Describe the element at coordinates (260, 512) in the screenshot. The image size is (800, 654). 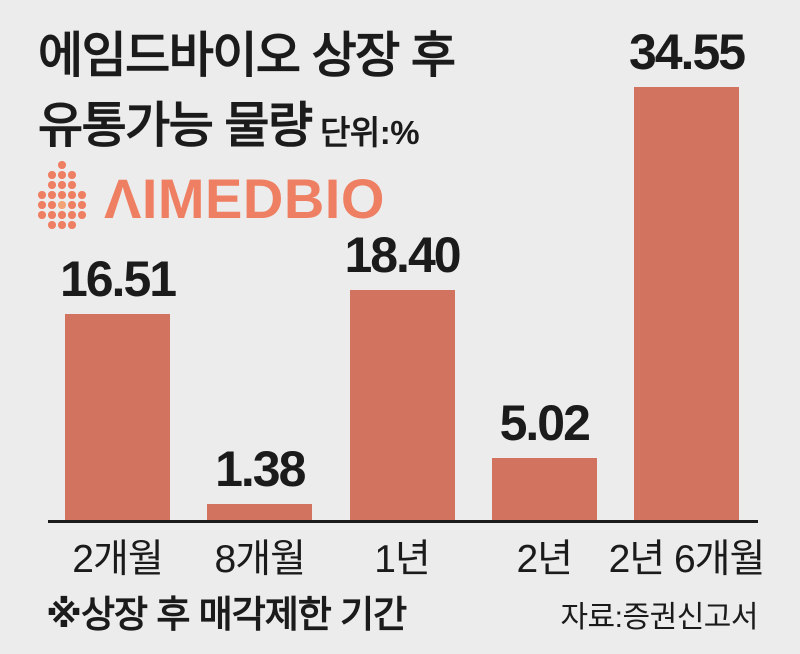
I see `bar-8개월` at that location.